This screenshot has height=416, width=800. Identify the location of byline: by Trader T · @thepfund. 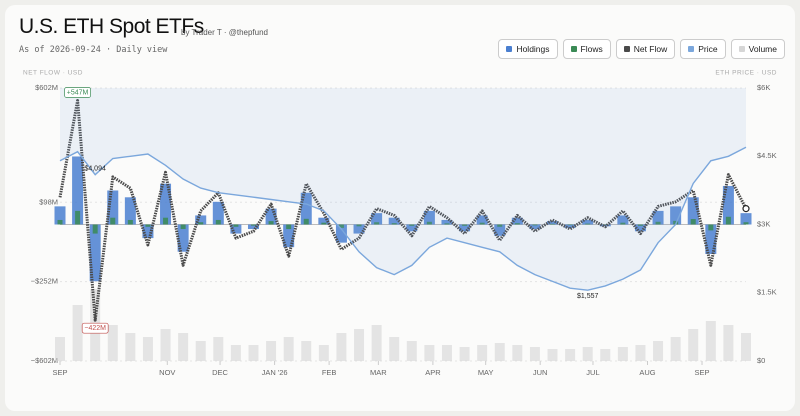
(224, 32).